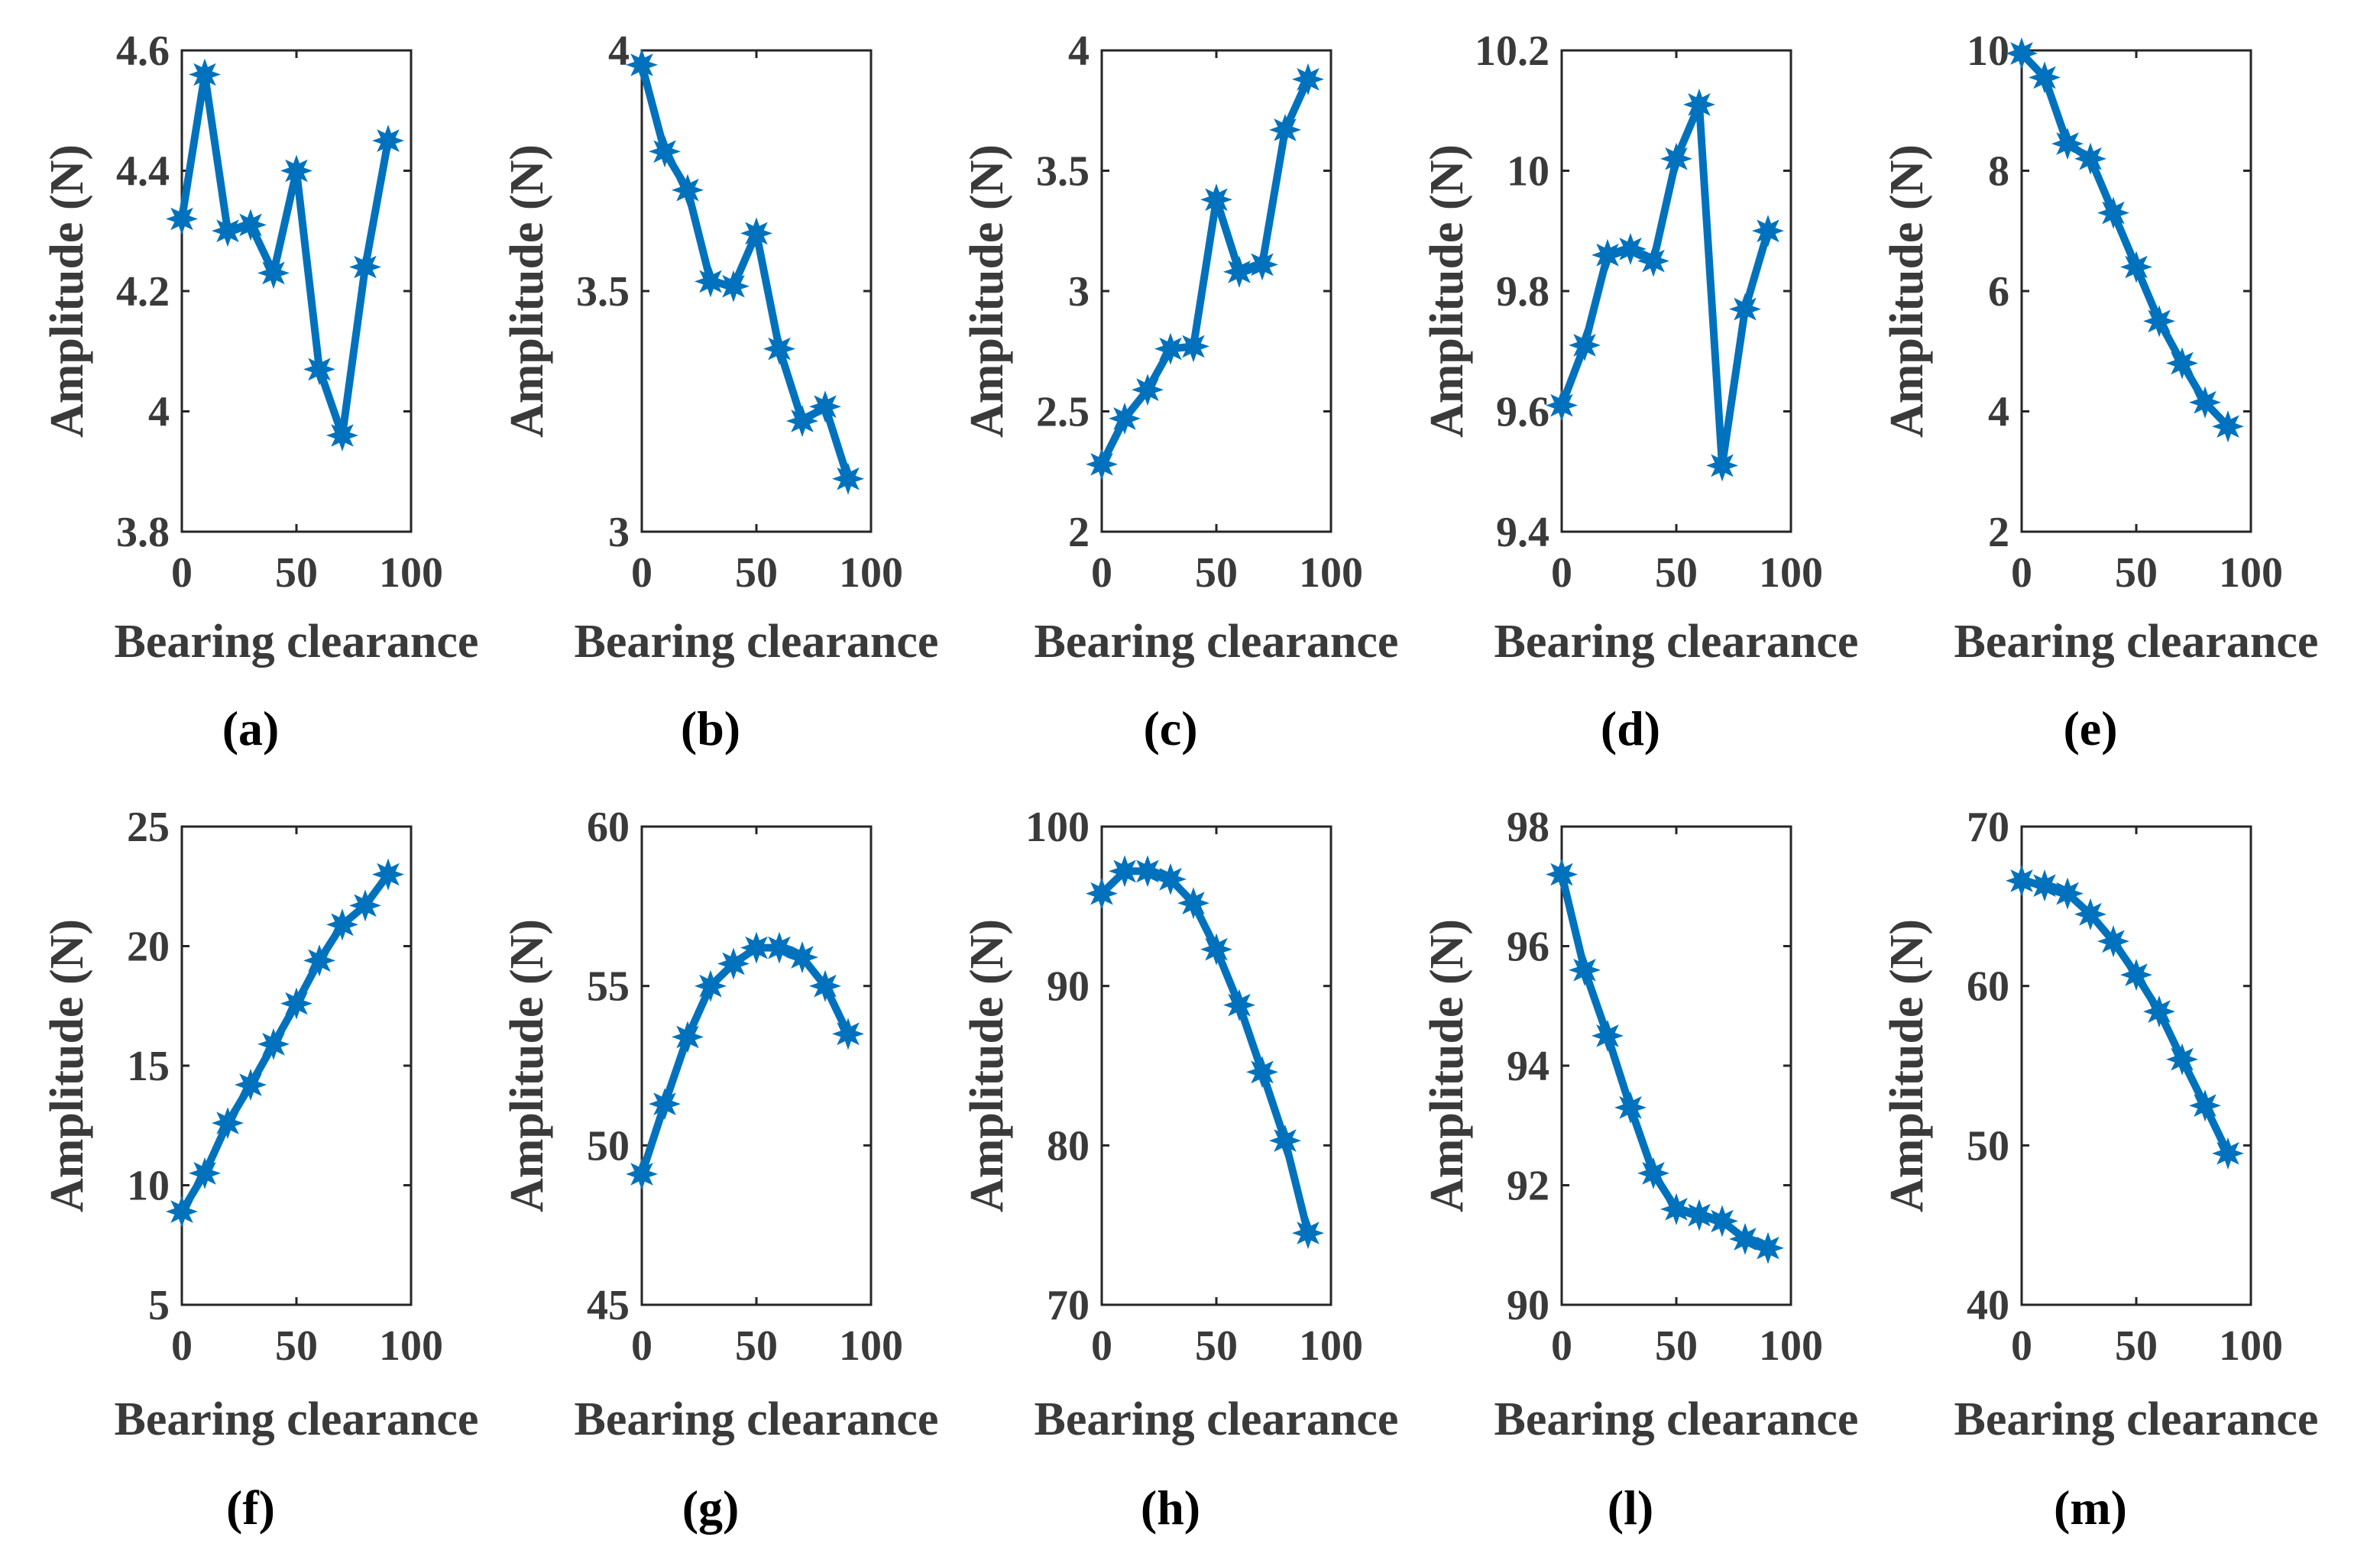 The width and height of the screenshot is (2380, 1563). I want to click on y-tick-label: 8, so click(1998, 172).